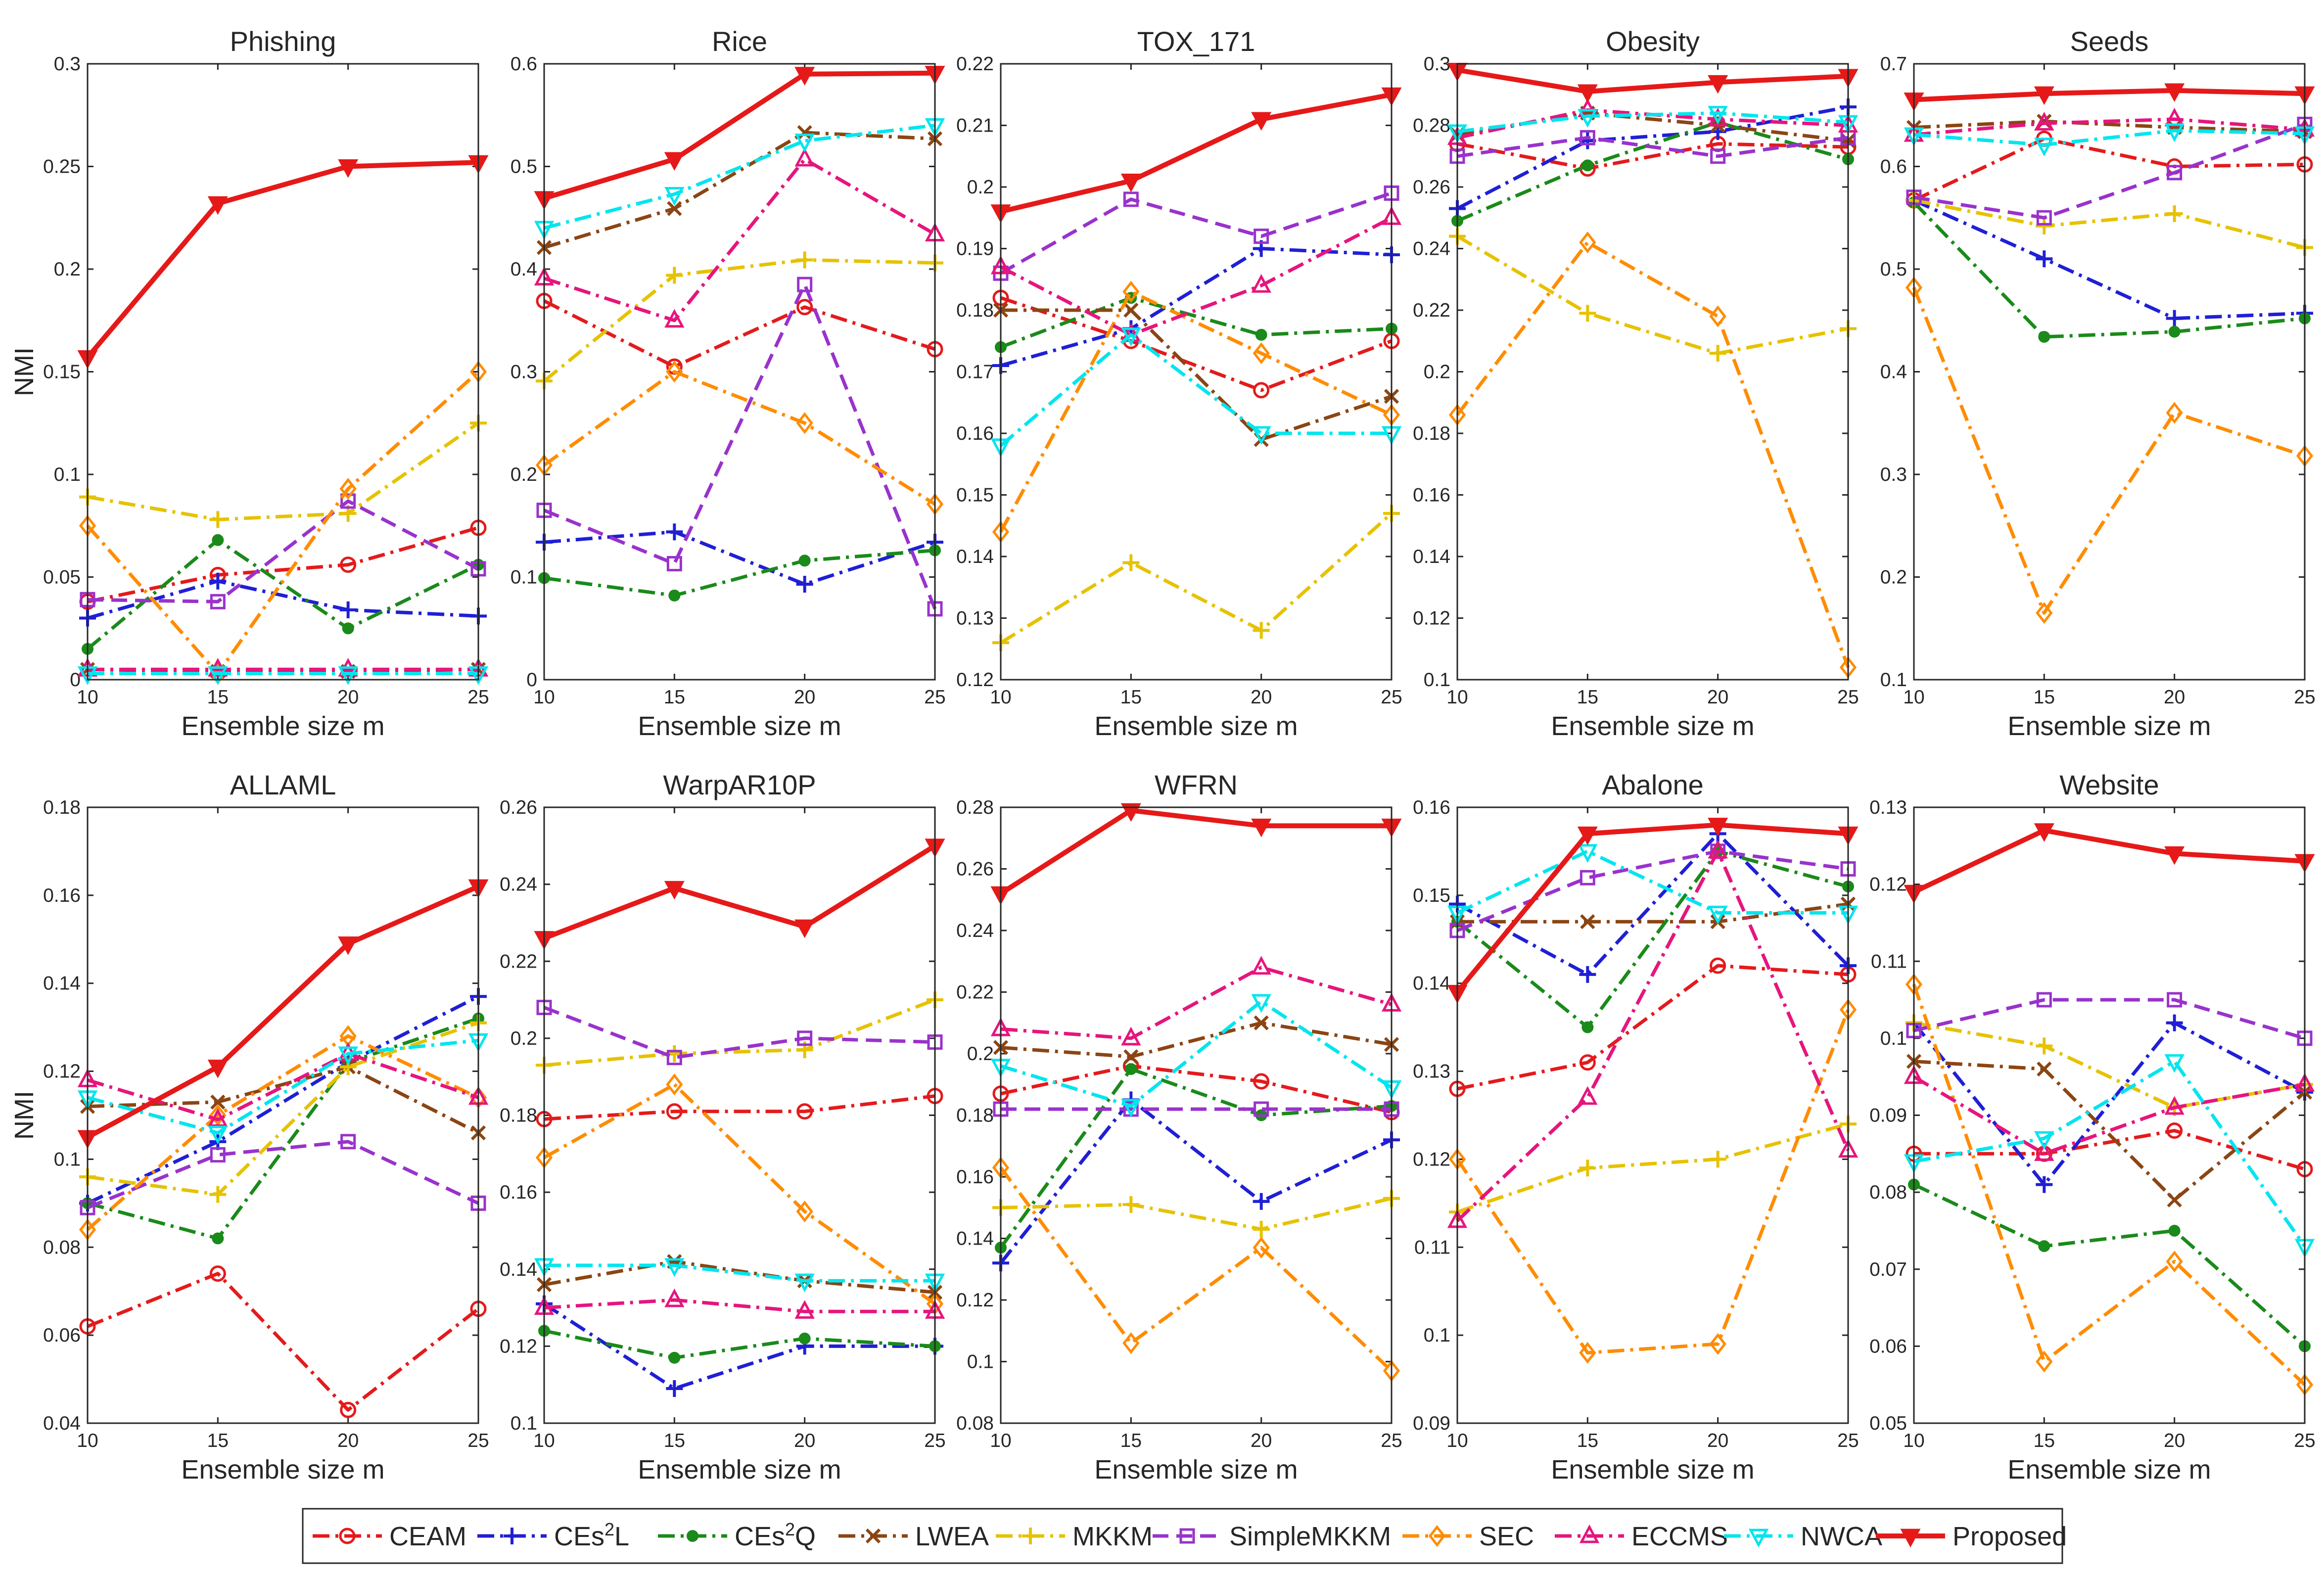  Describe the element at coordinates (1888, 1424) in the screenshot. I see `y-tick-label: 0.05` at that location.